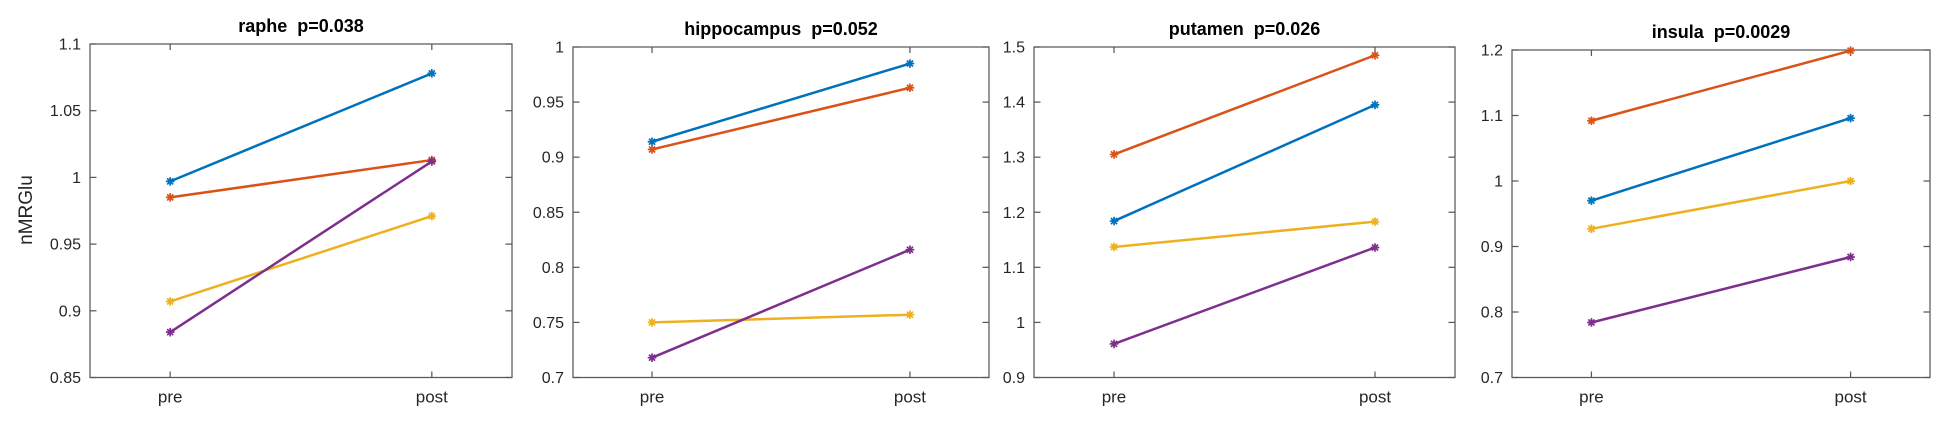 The height and width of the screenshot is (424, 1945). I want to click on subplot-title-hippocampus: hippocampus p=0.052, so click(781, 29).